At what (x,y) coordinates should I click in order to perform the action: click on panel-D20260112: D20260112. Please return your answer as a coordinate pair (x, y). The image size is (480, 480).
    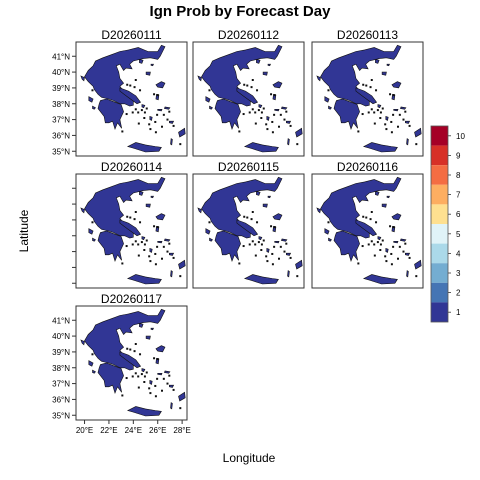
    Looking at the image, I should click on (248, 92).